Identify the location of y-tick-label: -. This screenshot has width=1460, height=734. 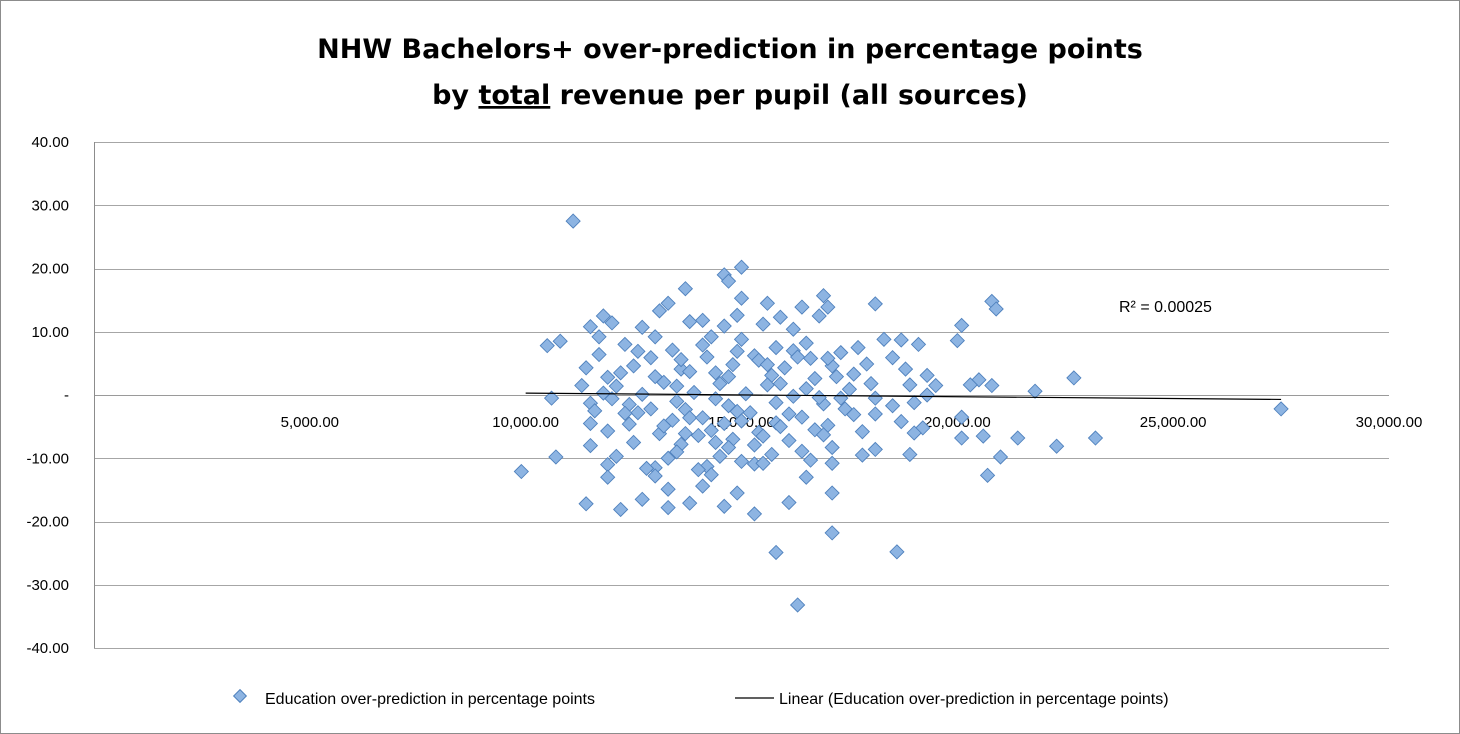
(66, 395).